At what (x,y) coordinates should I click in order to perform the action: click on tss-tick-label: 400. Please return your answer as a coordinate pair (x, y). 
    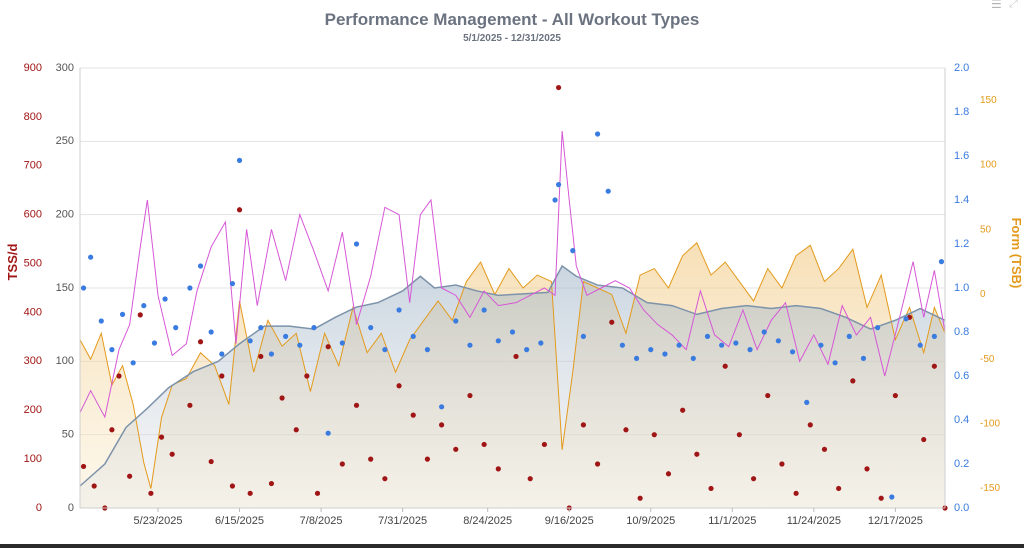
    Looking at the image, I should click on (33, 312).